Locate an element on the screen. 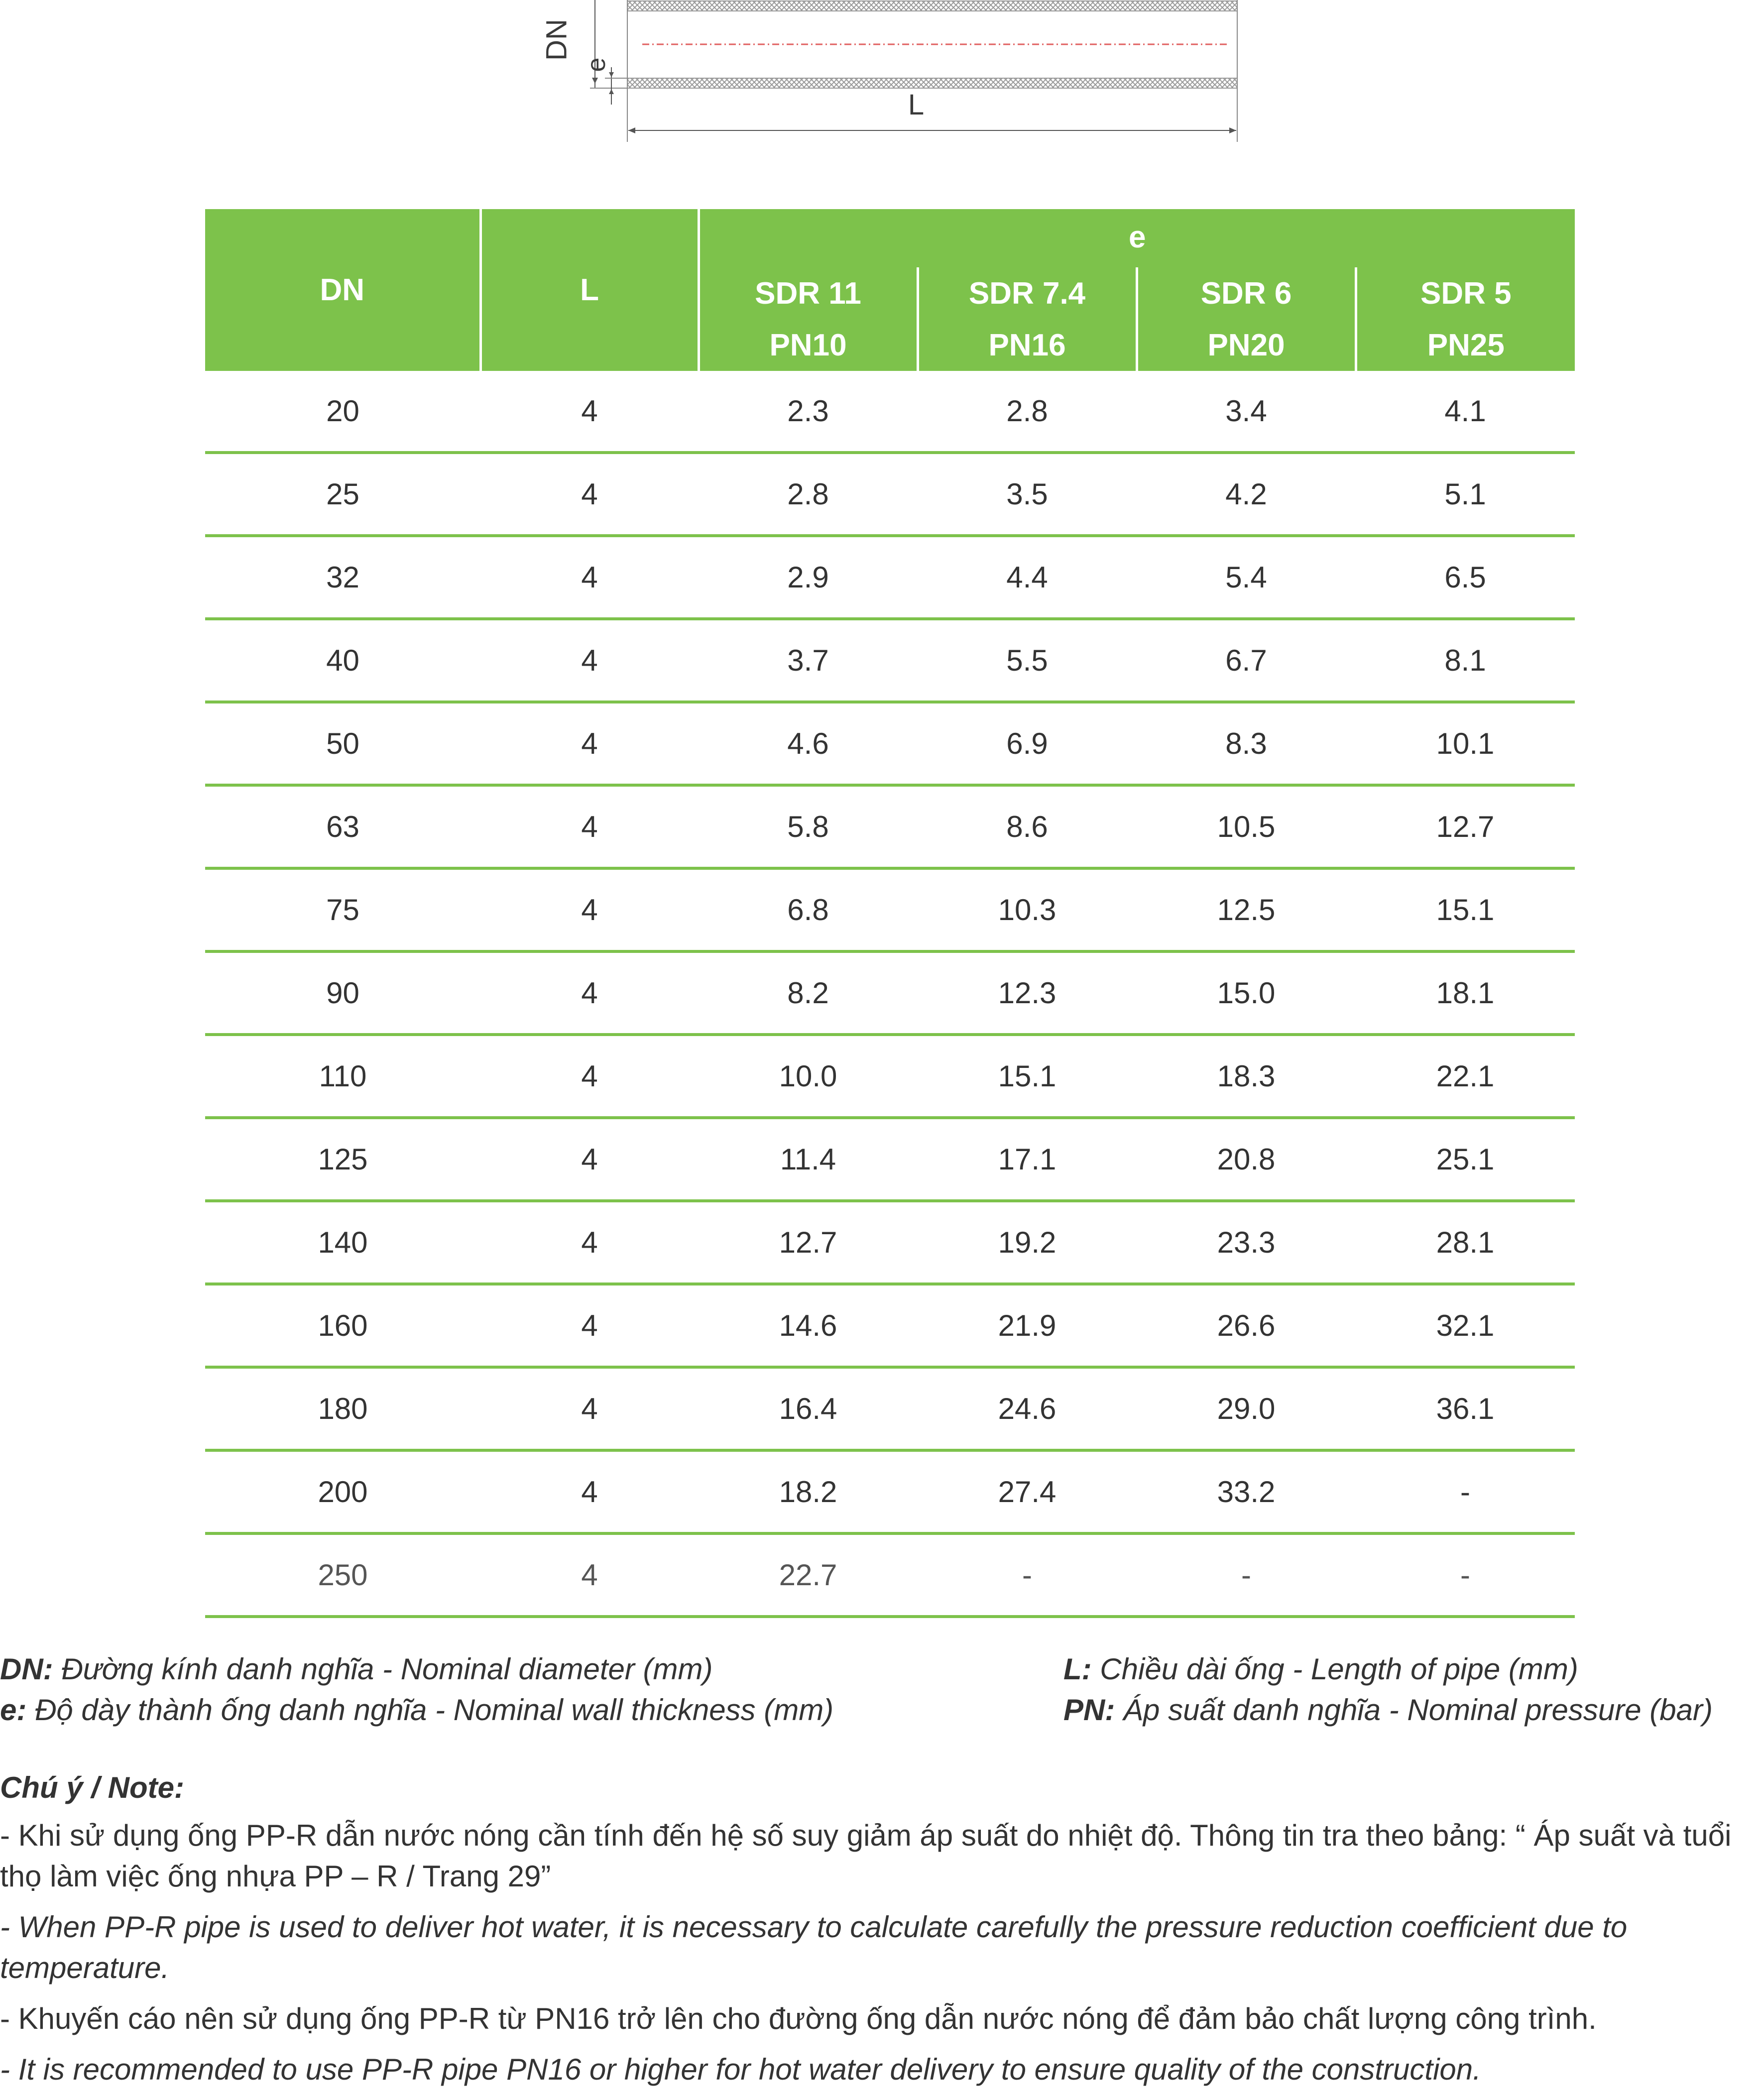 The image size is (1759, 2100). cell-sdr-5: 5.1 is located at coordinates (1465, 495).